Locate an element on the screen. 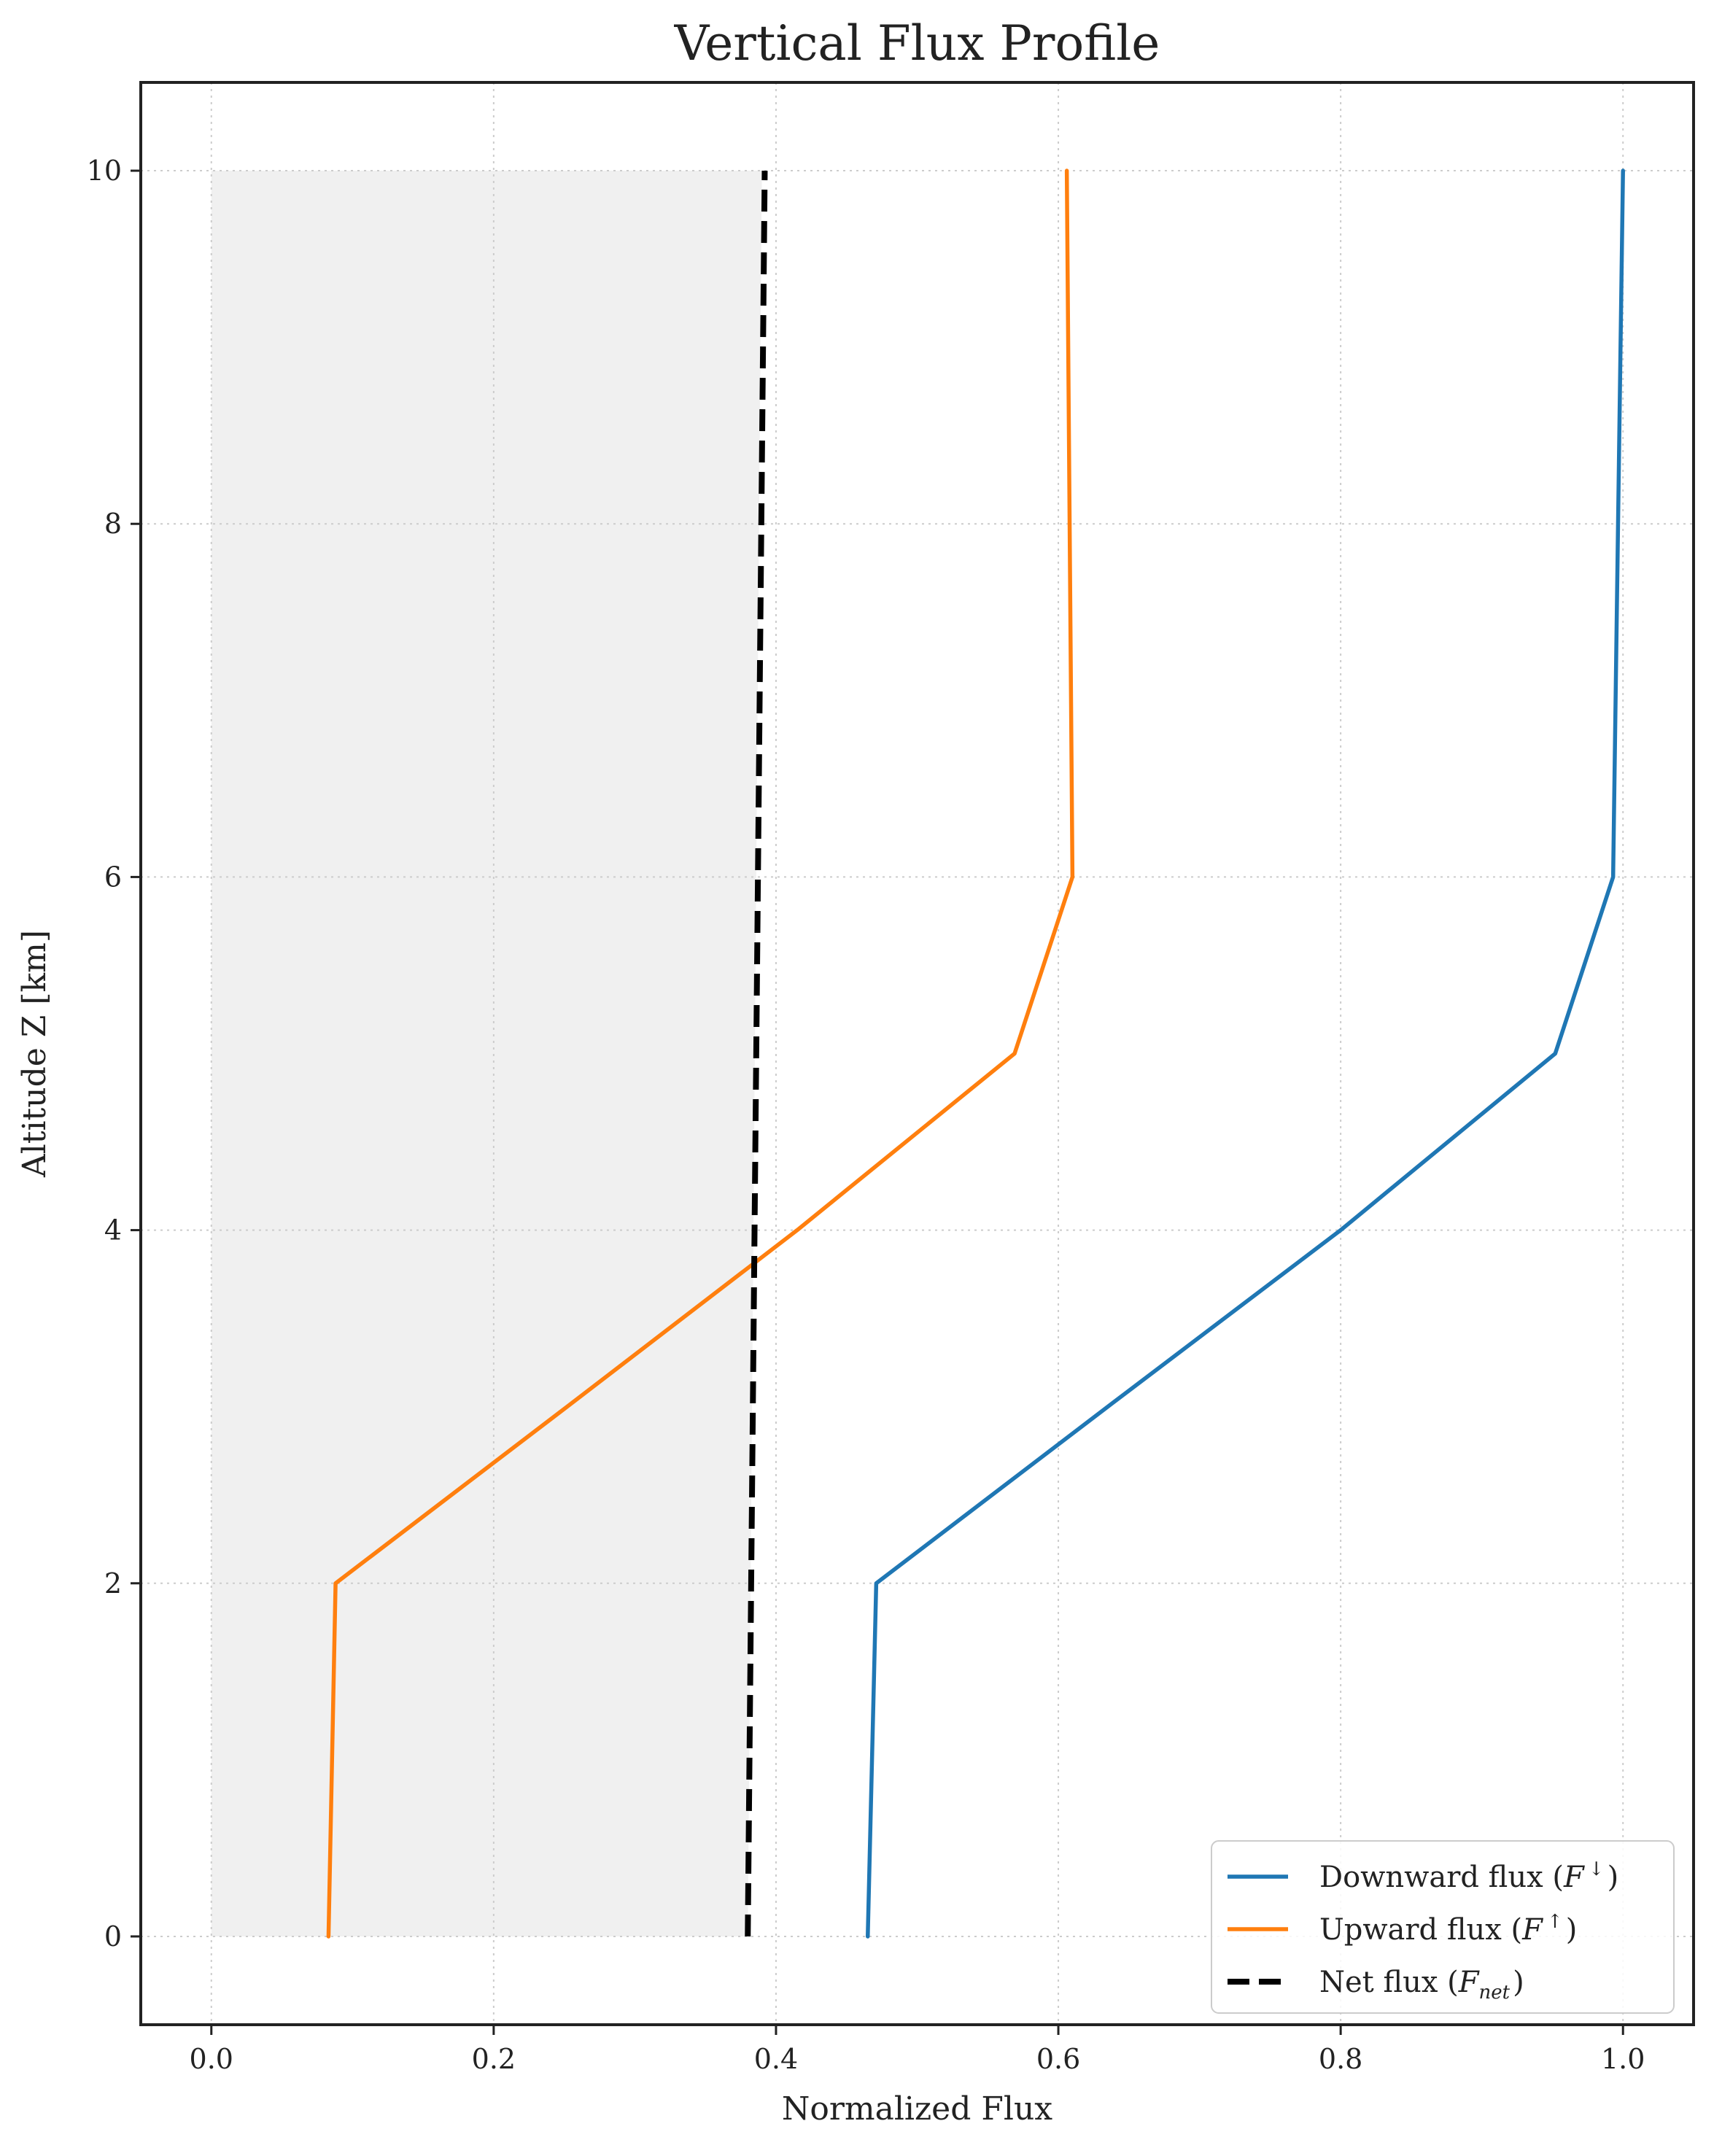 Image resolution: width=1714 pixels, height=2156 pixels. x-axis-label: Normalized Flux is located at coordinates (917, 2109).